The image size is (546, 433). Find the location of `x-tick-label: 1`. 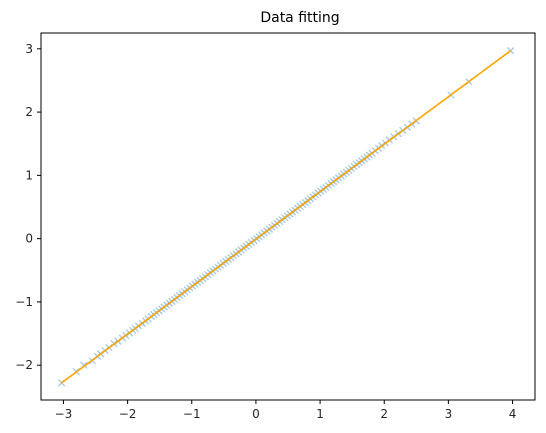

x-tick-label: 1 is located at coordinates (320, 414).